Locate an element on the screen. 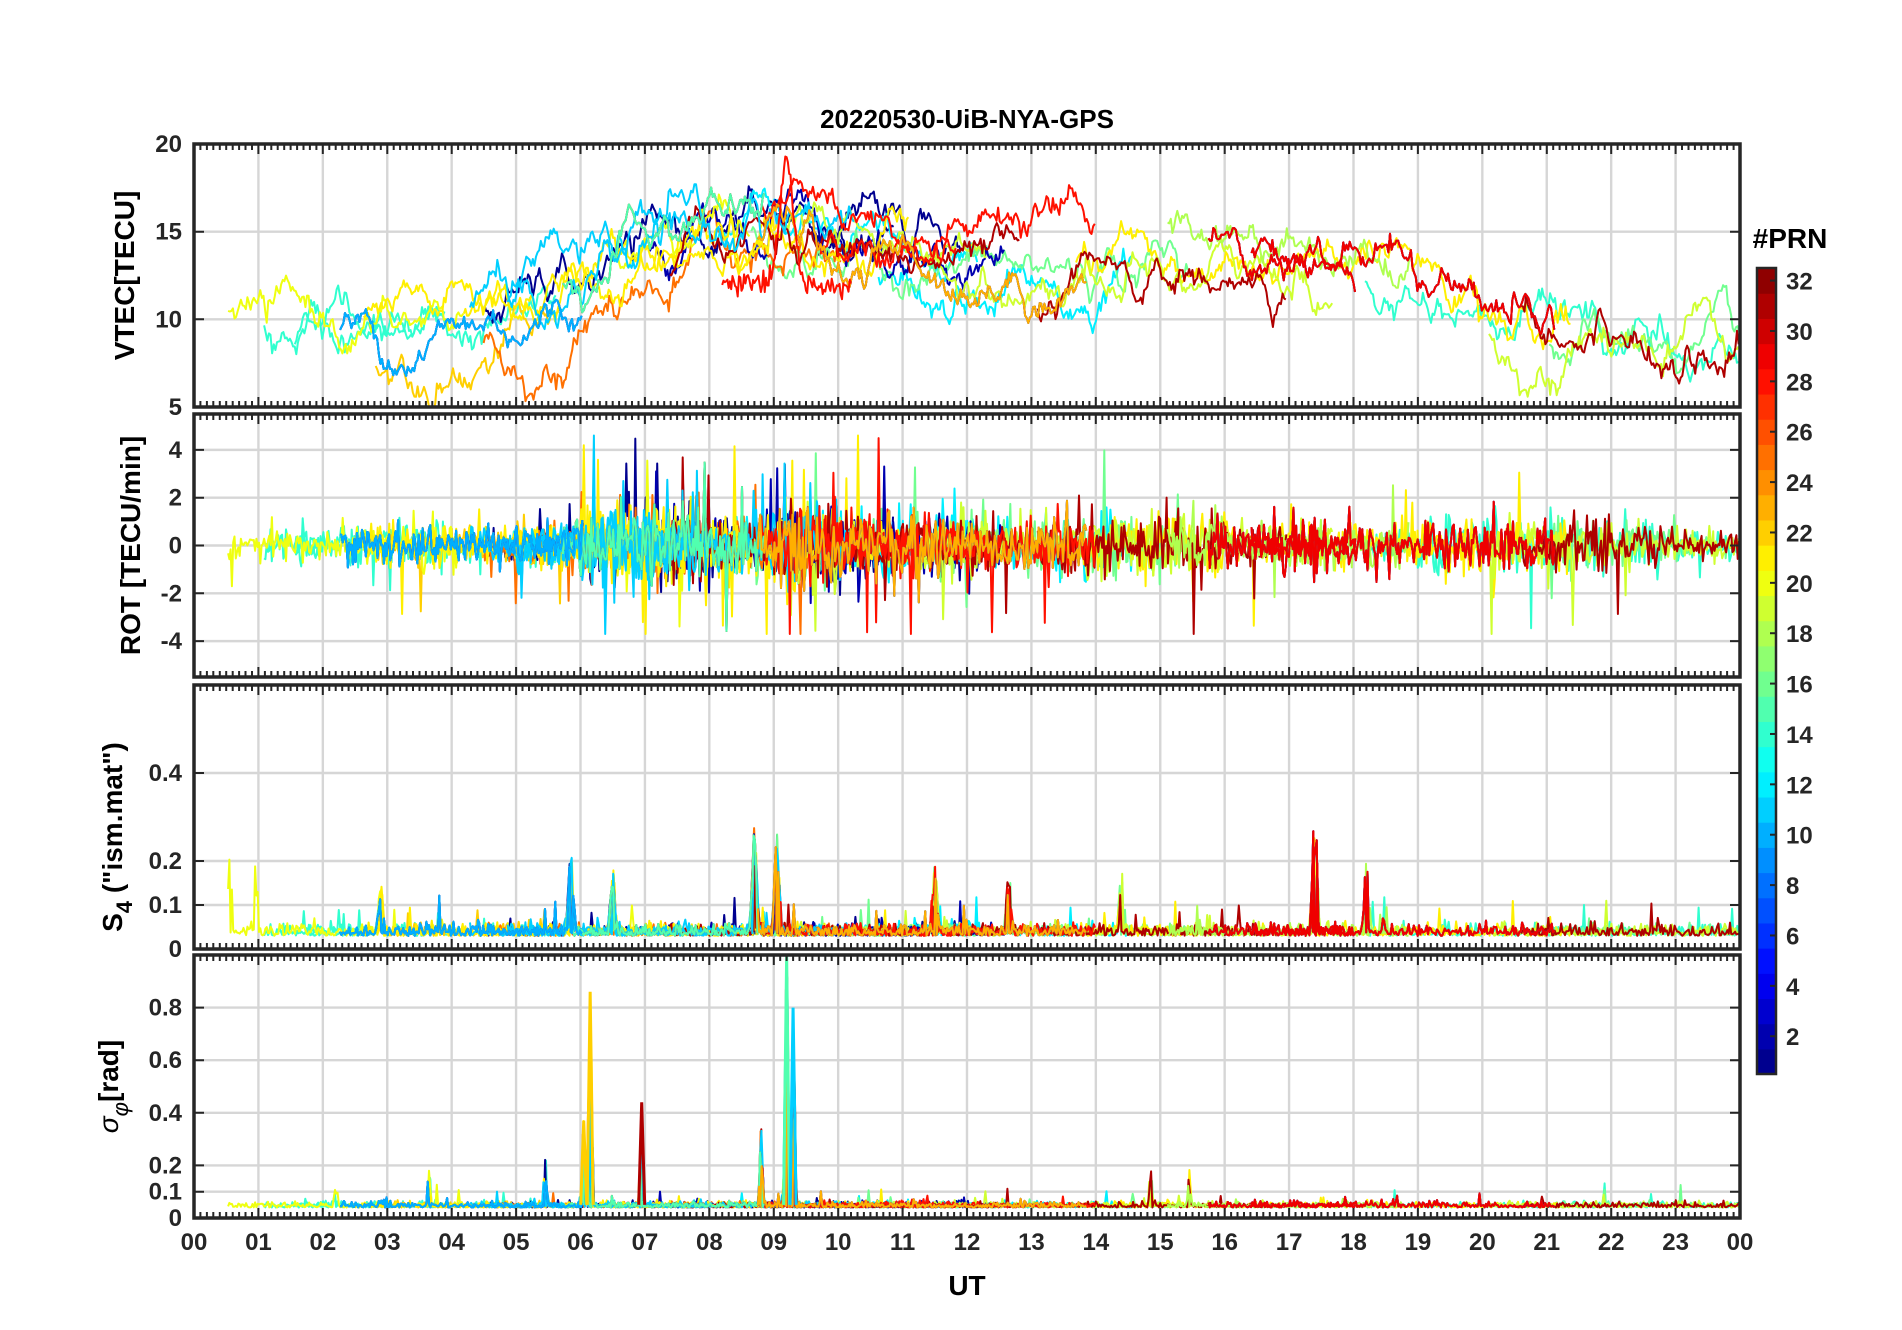 This screenshot has width=1902, height=1330. y-tick-label: 10 is located at coordinates (168, 319).